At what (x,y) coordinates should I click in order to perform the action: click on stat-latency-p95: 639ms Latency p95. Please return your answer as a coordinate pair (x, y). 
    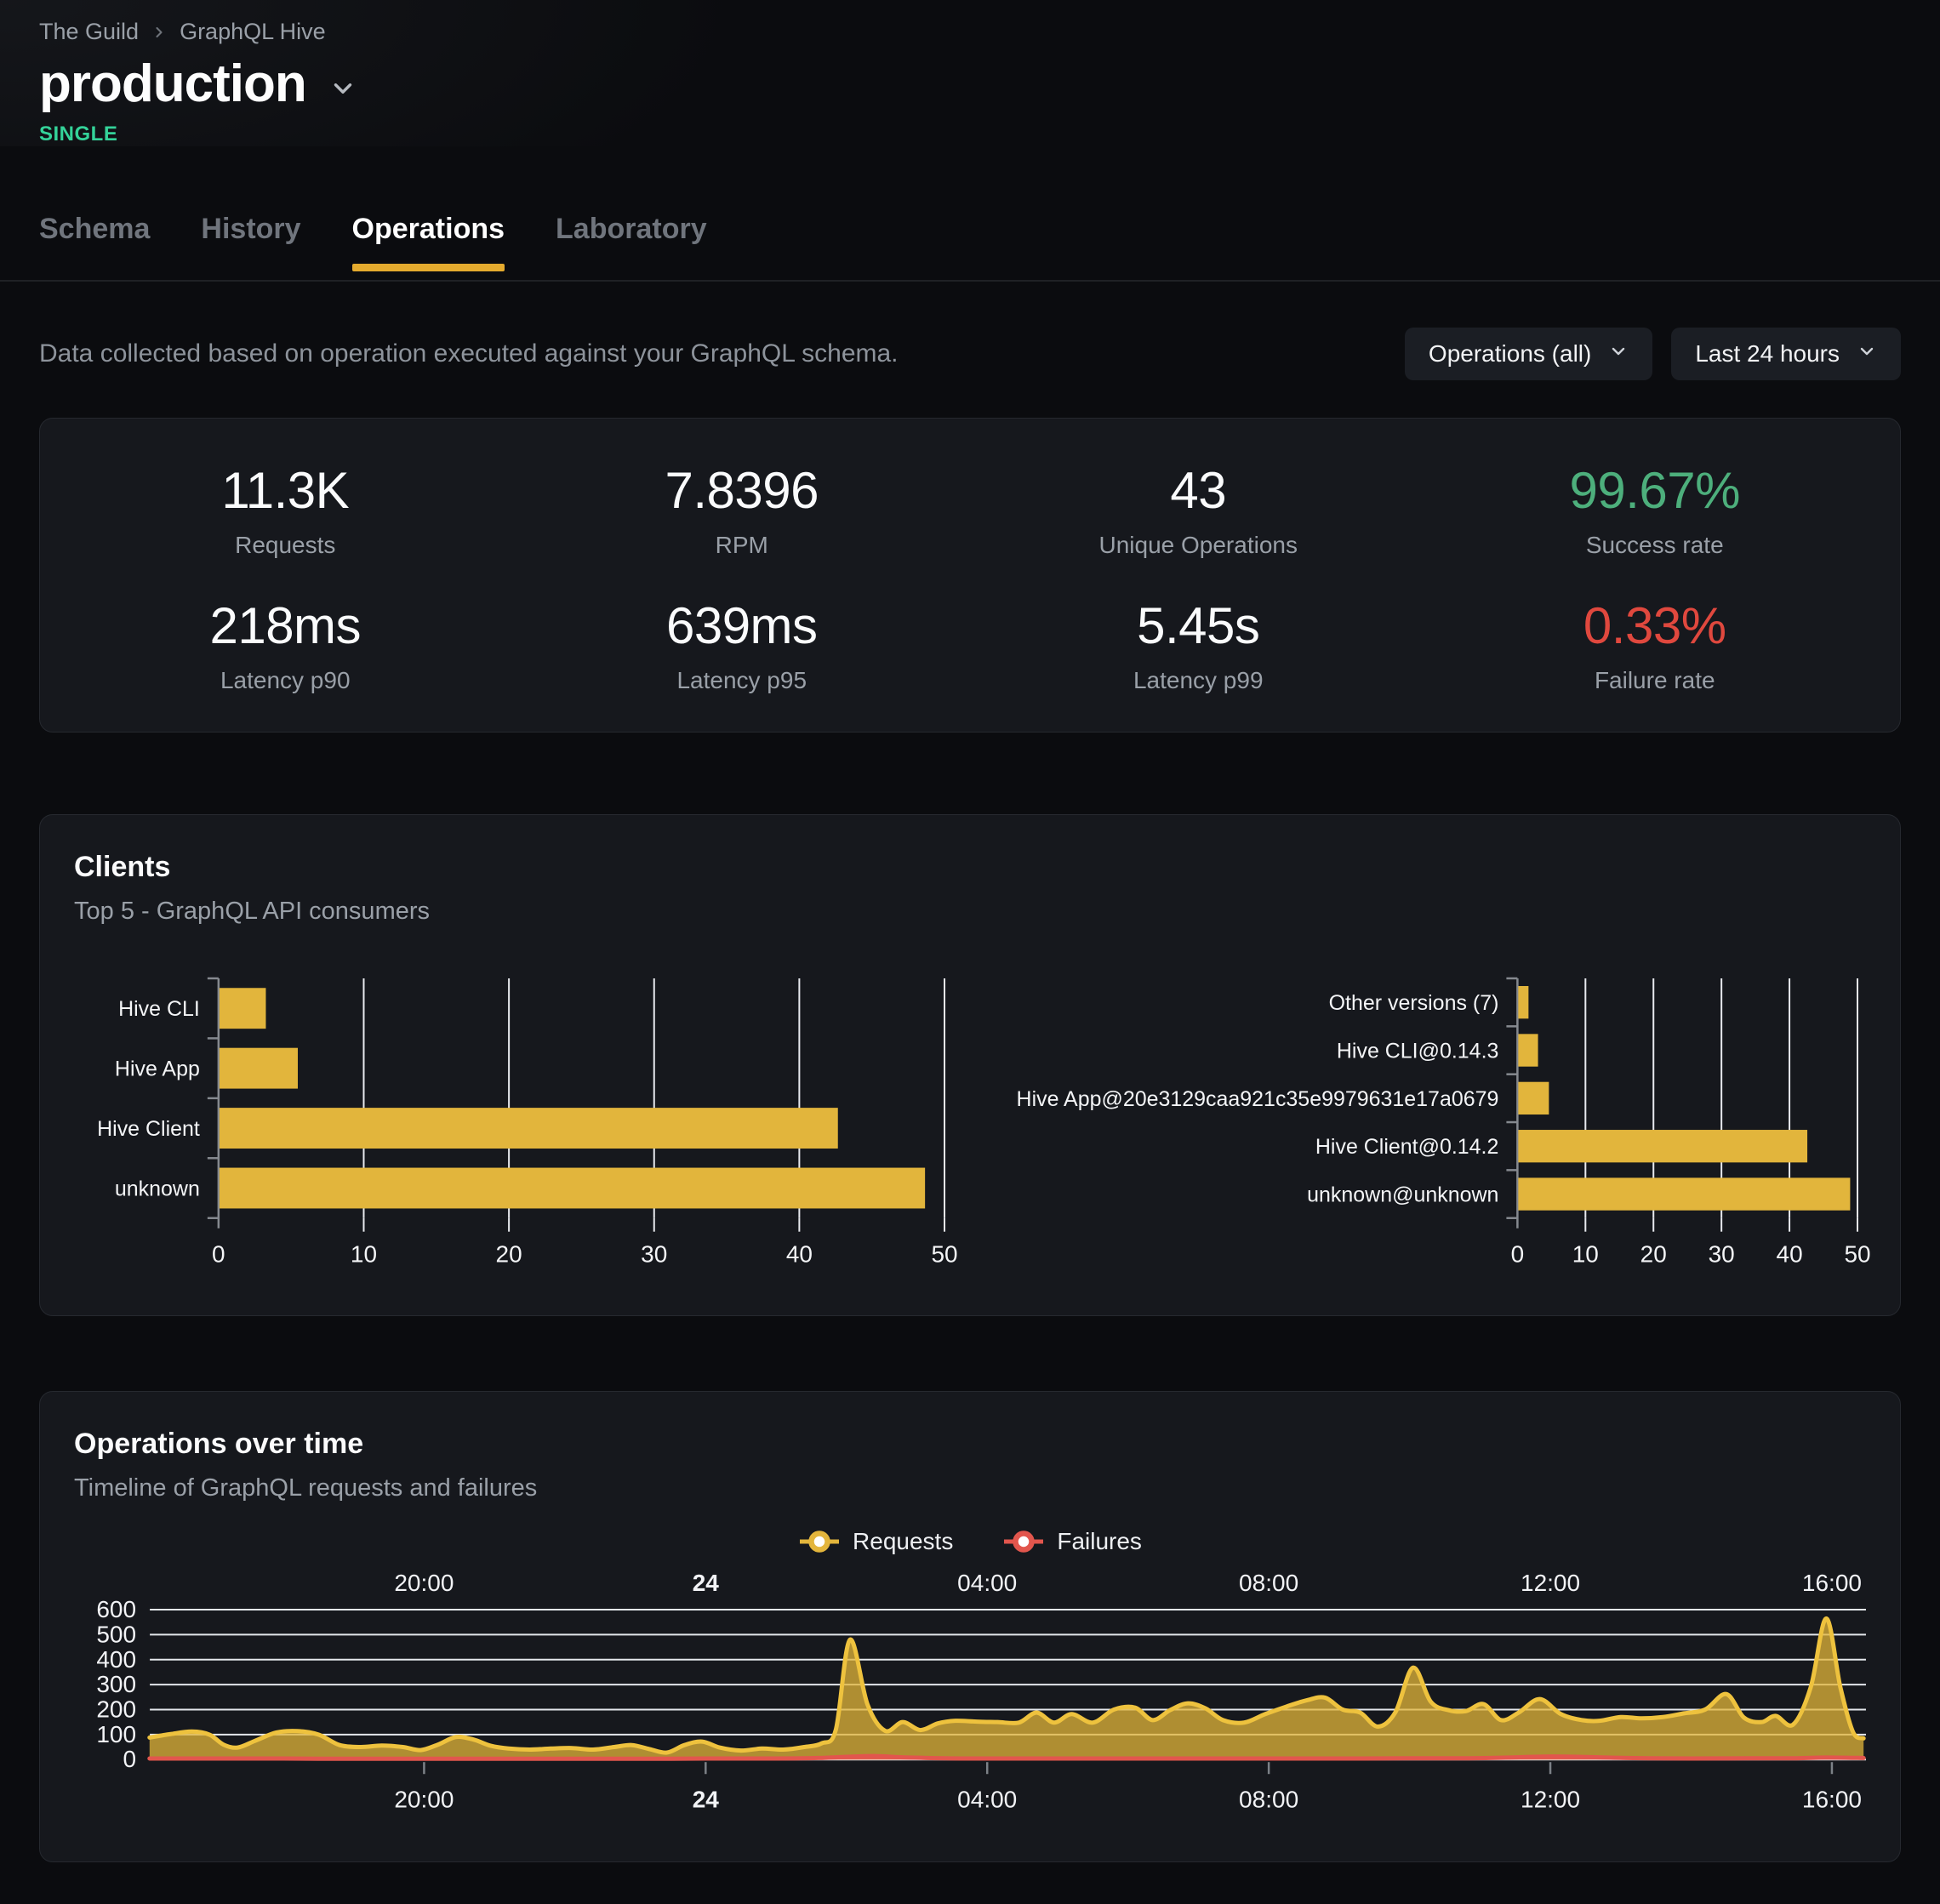
    Looking at the image, I should click on (742, 645).